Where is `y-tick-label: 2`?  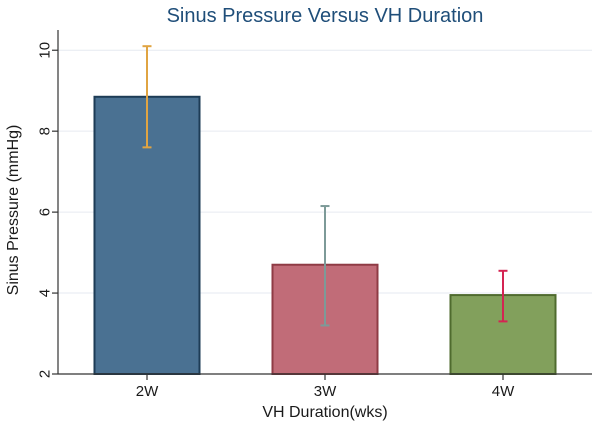
y-tick-label: 2 is located at coordinates (44, 374).